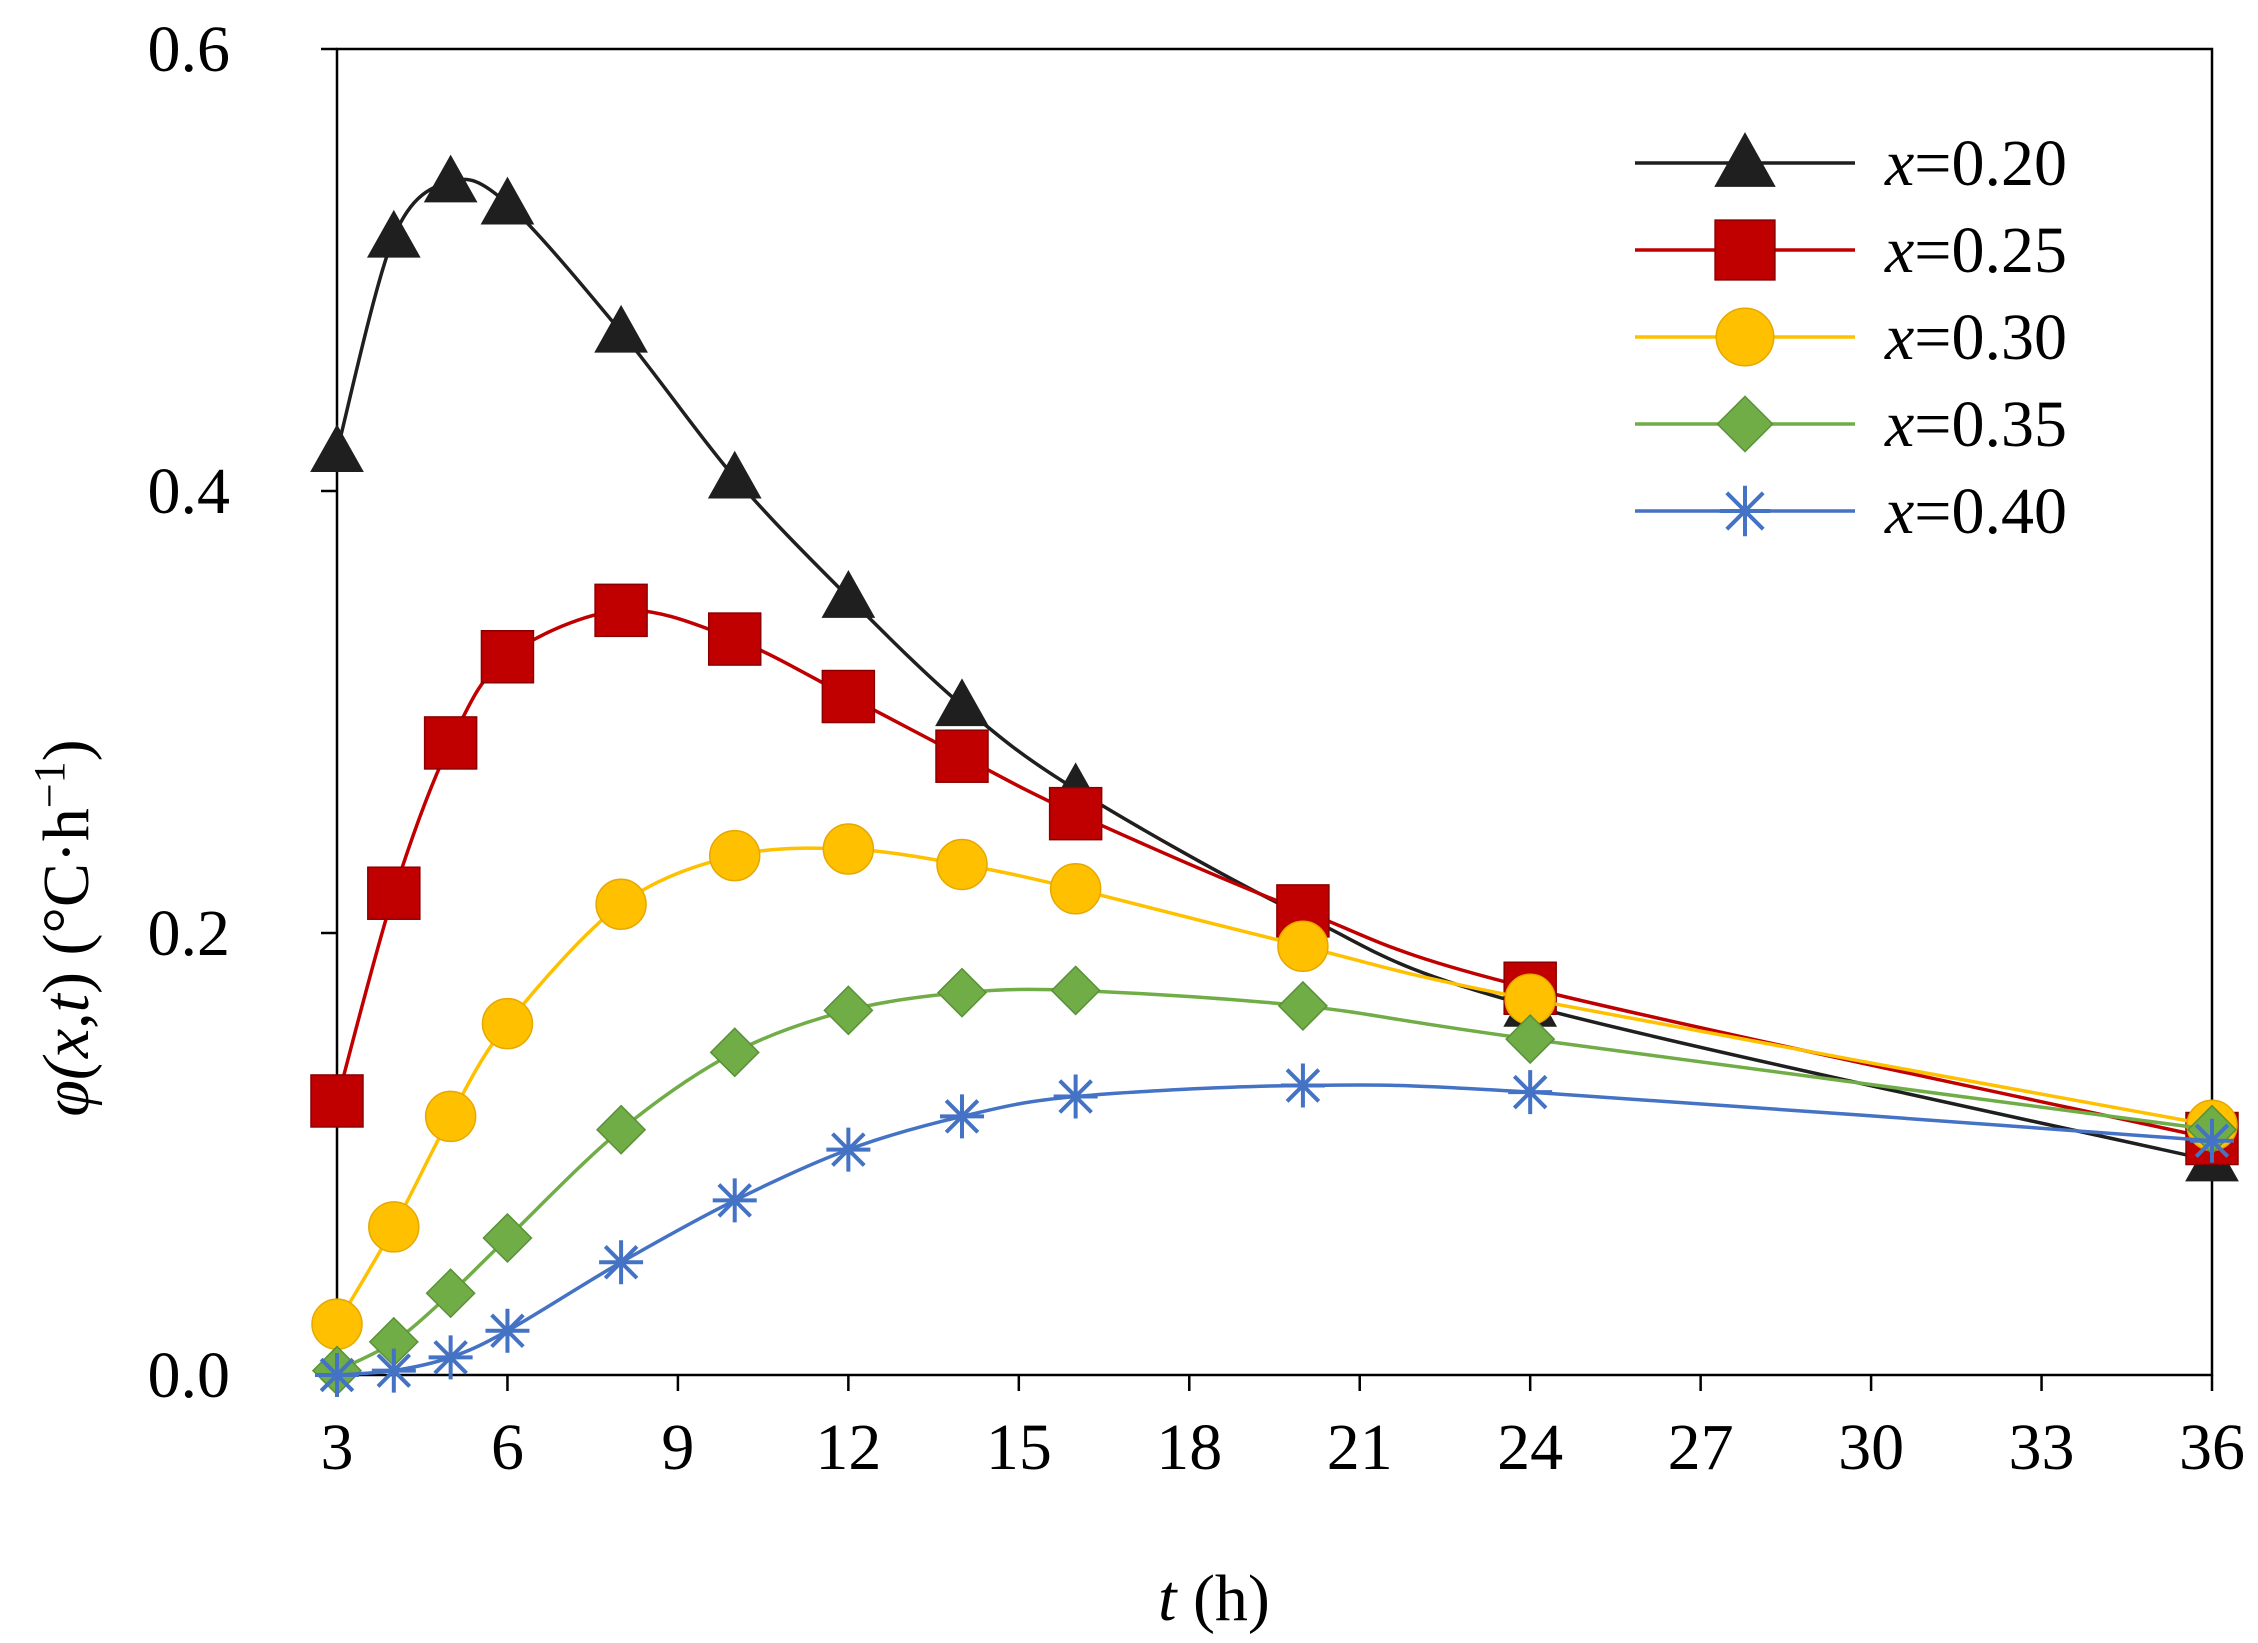  I want to click on legend: x=0.20 x=0.25 x=0.30 x=0.35 x=0.40, so click(1851, 337).